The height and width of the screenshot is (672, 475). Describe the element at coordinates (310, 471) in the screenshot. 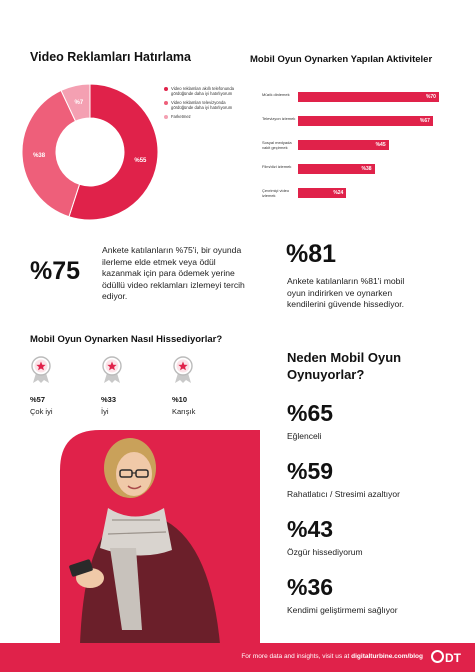

I see `reason-value: %59` at that location.